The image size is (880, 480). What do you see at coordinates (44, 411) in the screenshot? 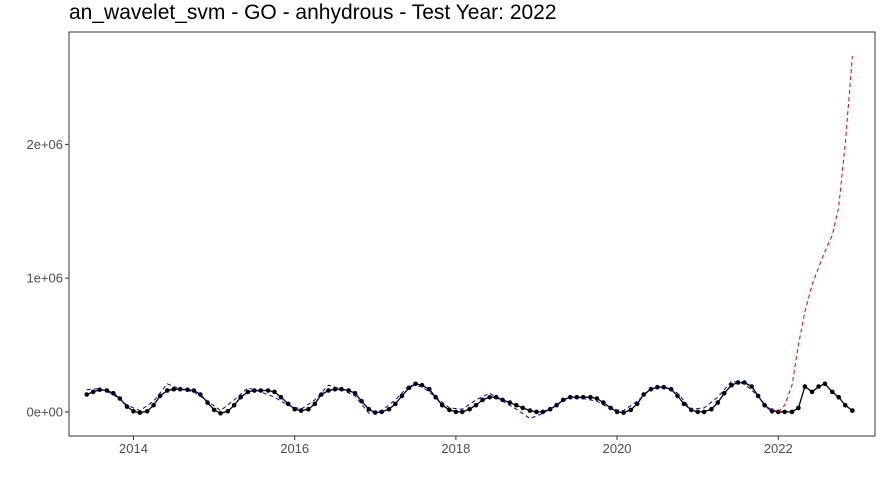
I see `y-tick-label: 0e+00` at bounding box center [44, 411].